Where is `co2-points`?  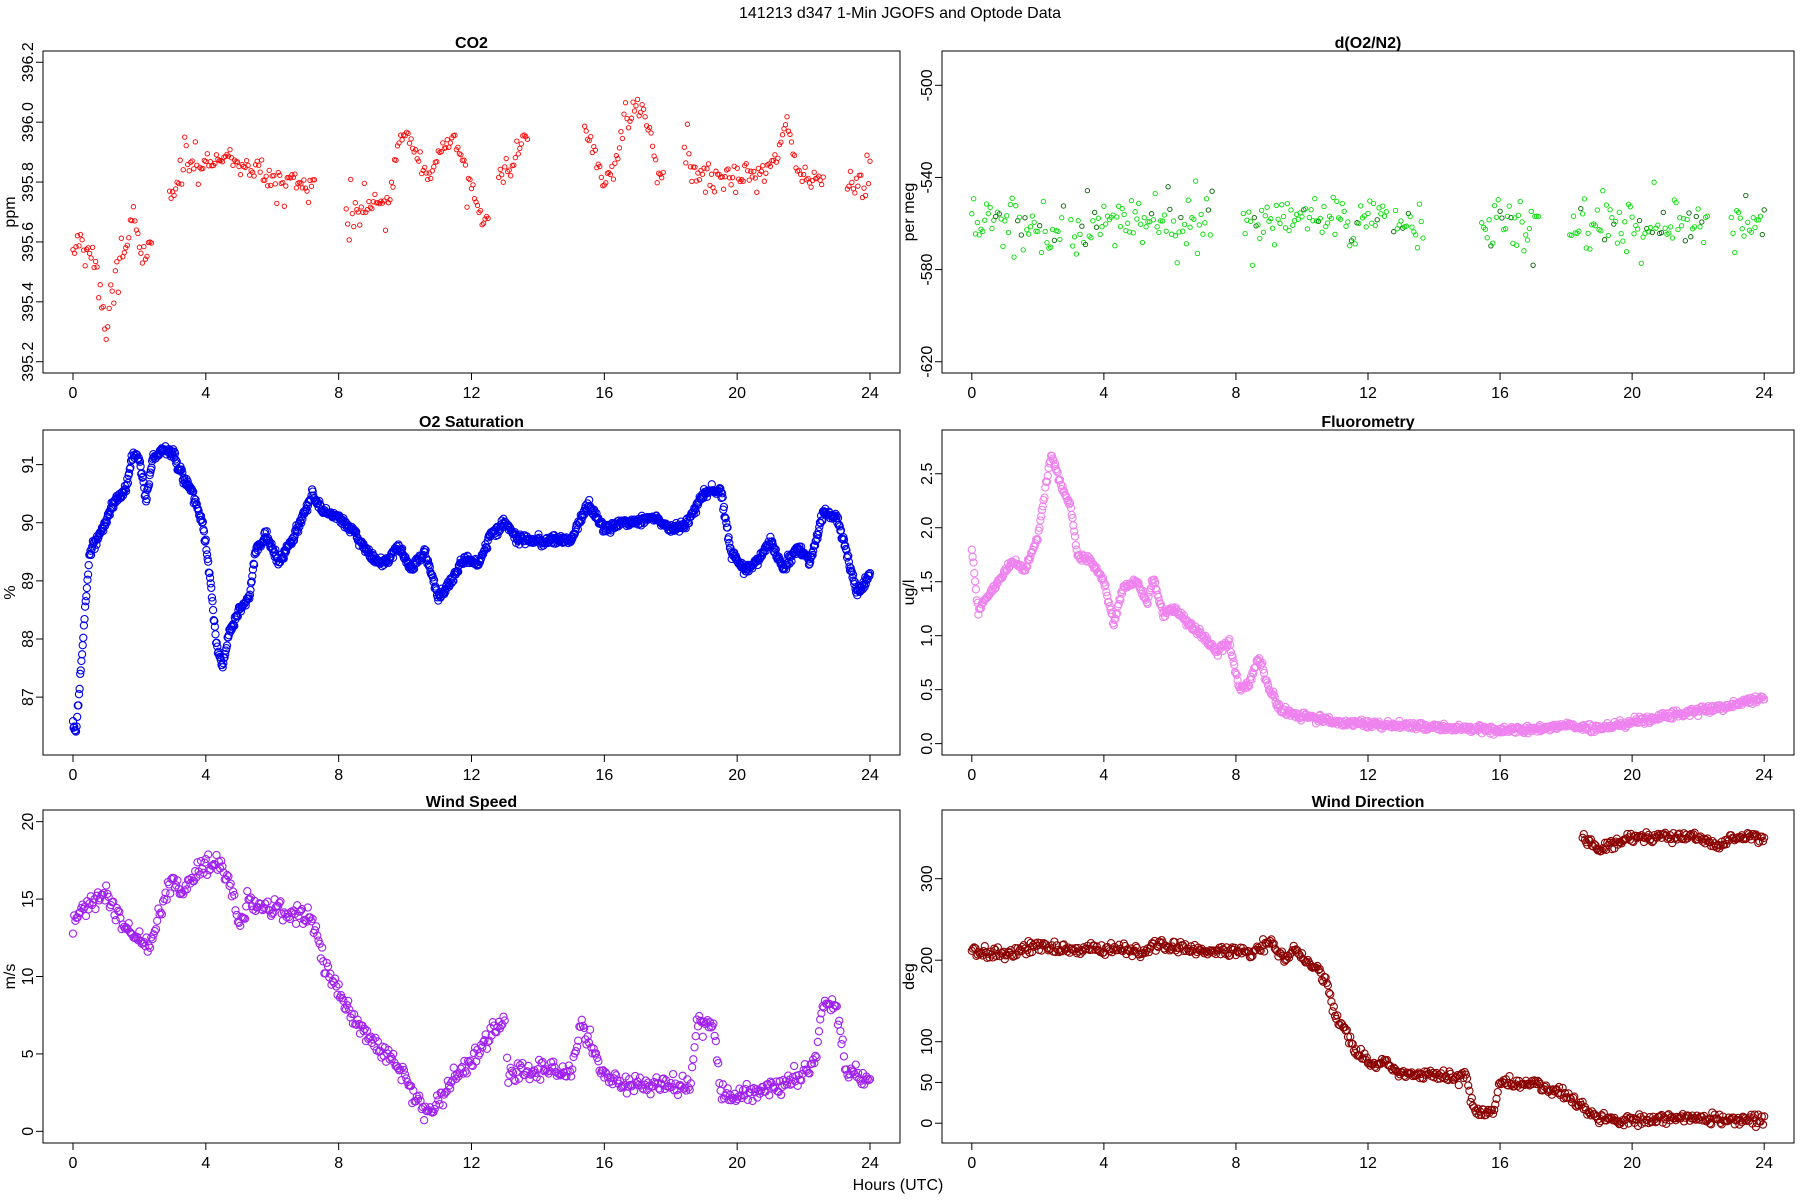
co2-points is located at coordinates (471, 219).